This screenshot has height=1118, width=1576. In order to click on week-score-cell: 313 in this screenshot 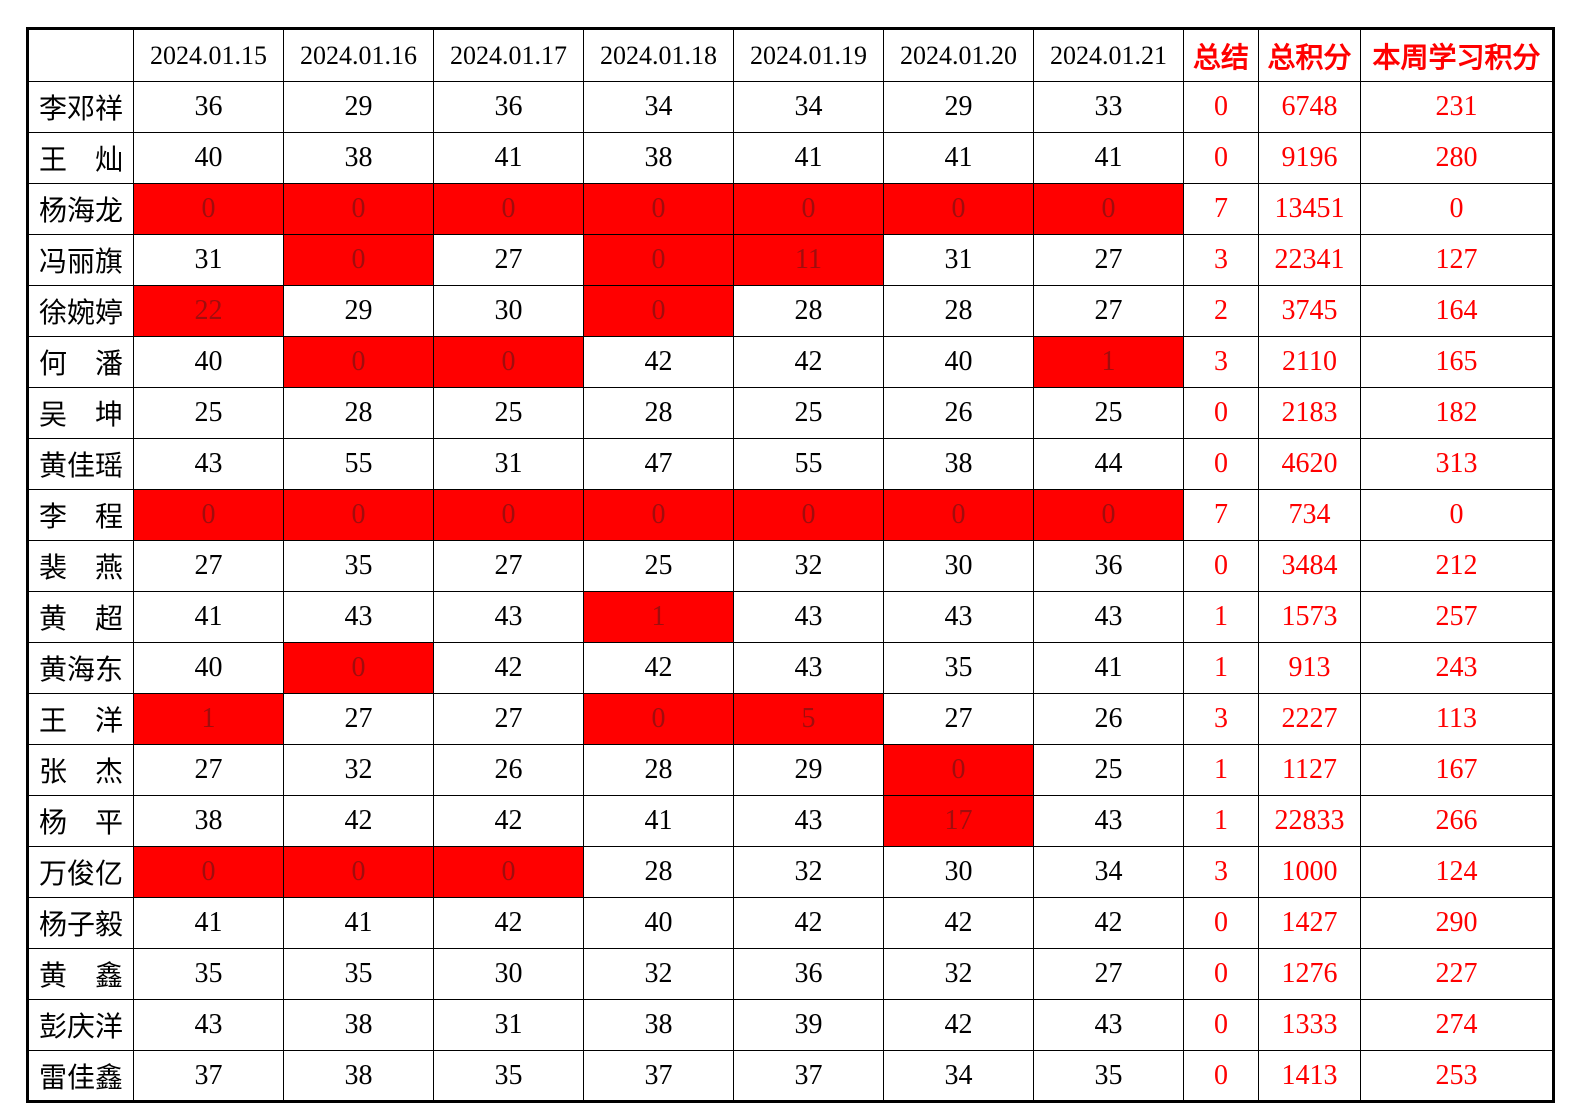, I will do `click(1457, 464)`.